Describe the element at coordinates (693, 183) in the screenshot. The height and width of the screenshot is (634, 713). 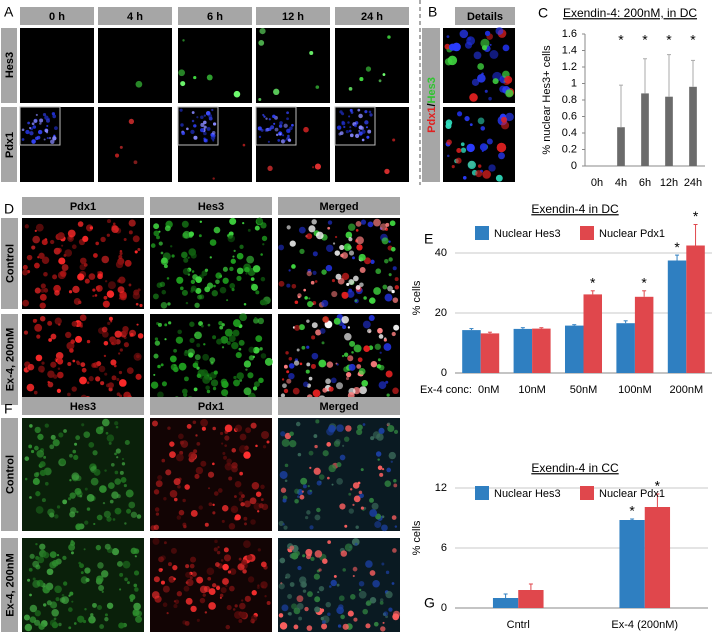
I see `x-tick-label: 24h` at that location.